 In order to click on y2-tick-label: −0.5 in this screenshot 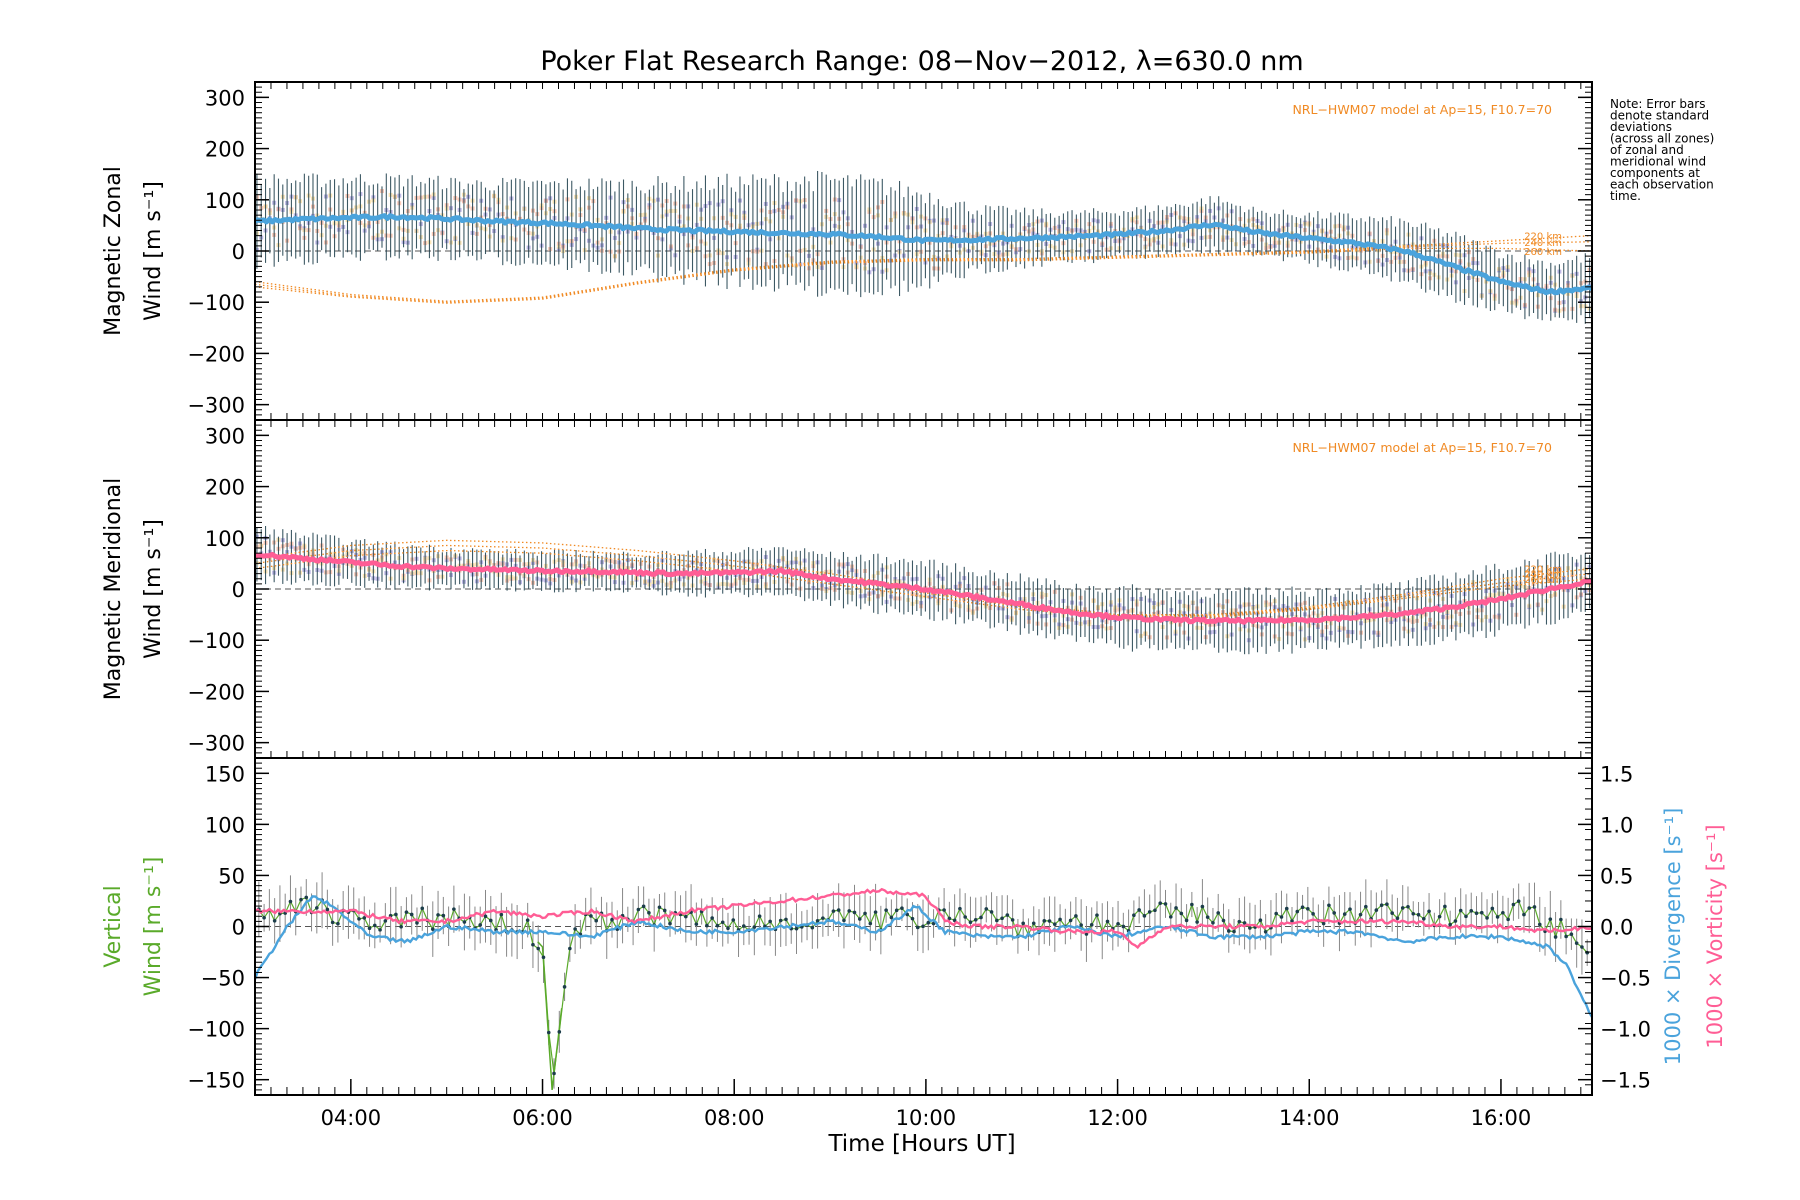, I will do `click(1625, 979)`.